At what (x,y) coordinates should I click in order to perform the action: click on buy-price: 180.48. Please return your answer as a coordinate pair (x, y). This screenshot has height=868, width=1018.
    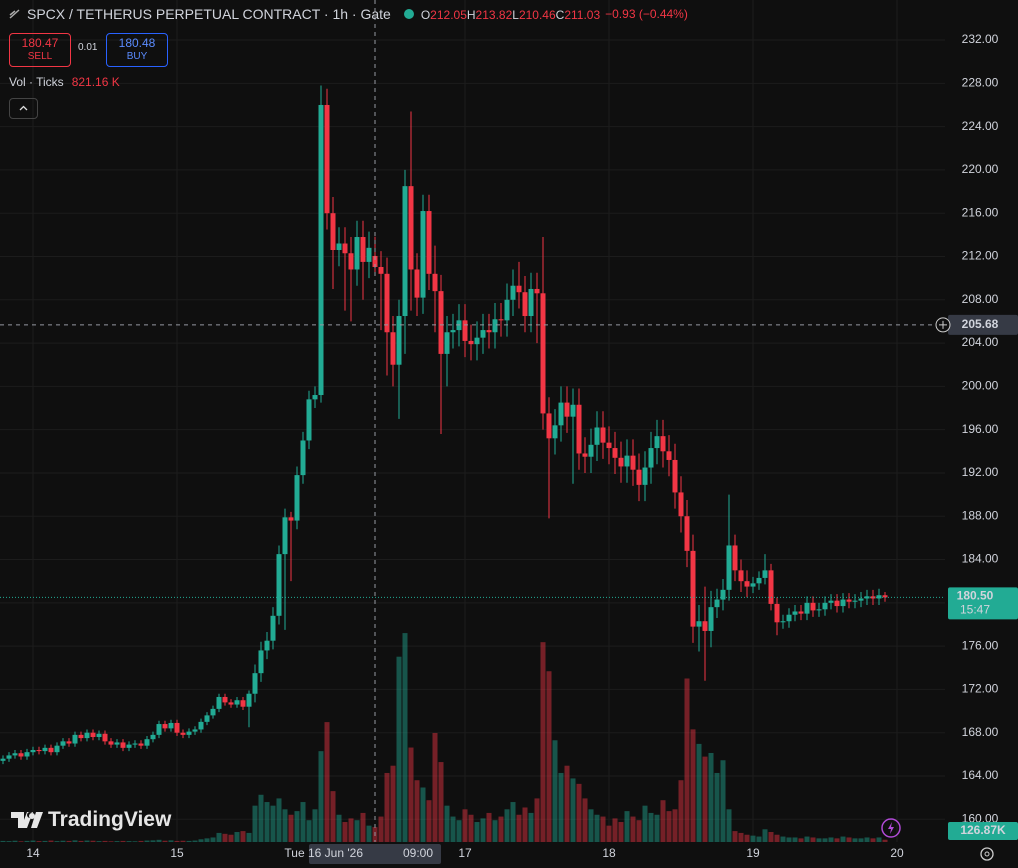
    Looking at the image, I should click on (137, 43).